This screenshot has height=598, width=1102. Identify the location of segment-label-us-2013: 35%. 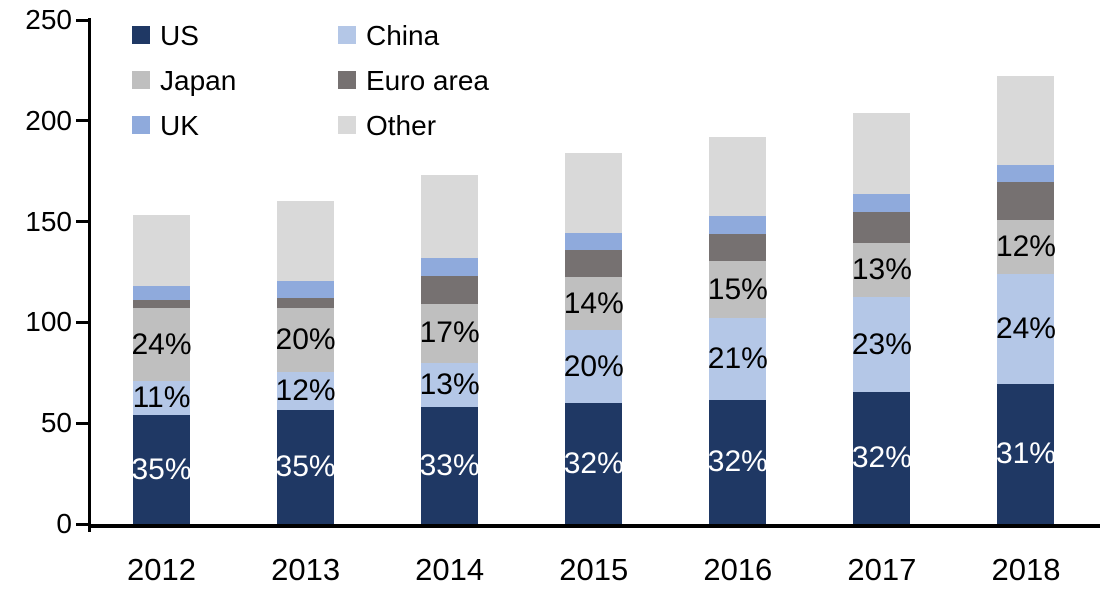
(305, 467).